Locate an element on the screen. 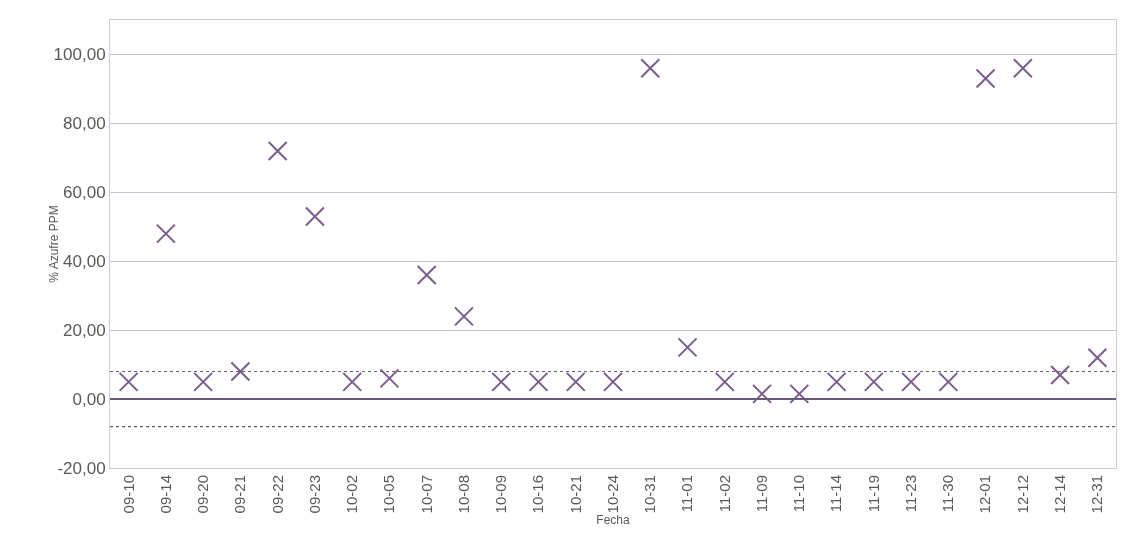 The height and width of the screenshot is (538, 1136). x-tick-label: 10-08 is located at coordinates (463, 494).